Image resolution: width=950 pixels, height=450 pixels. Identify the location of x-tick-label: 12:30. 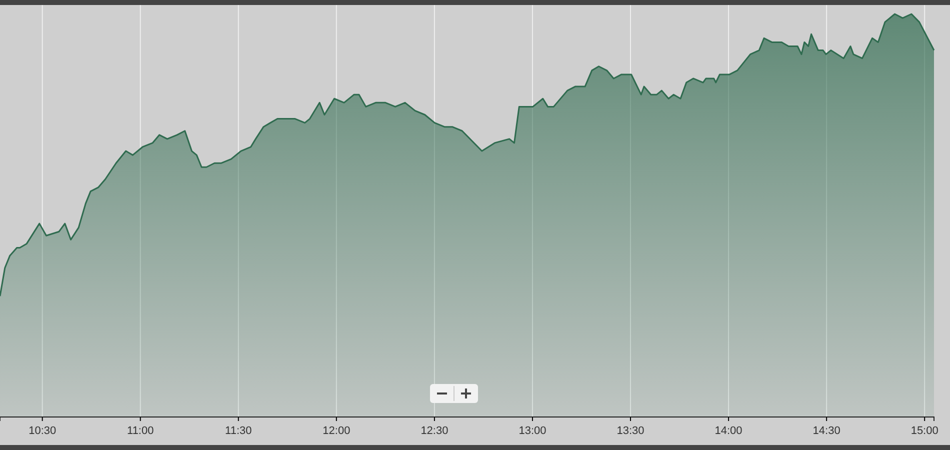
(434, 430).